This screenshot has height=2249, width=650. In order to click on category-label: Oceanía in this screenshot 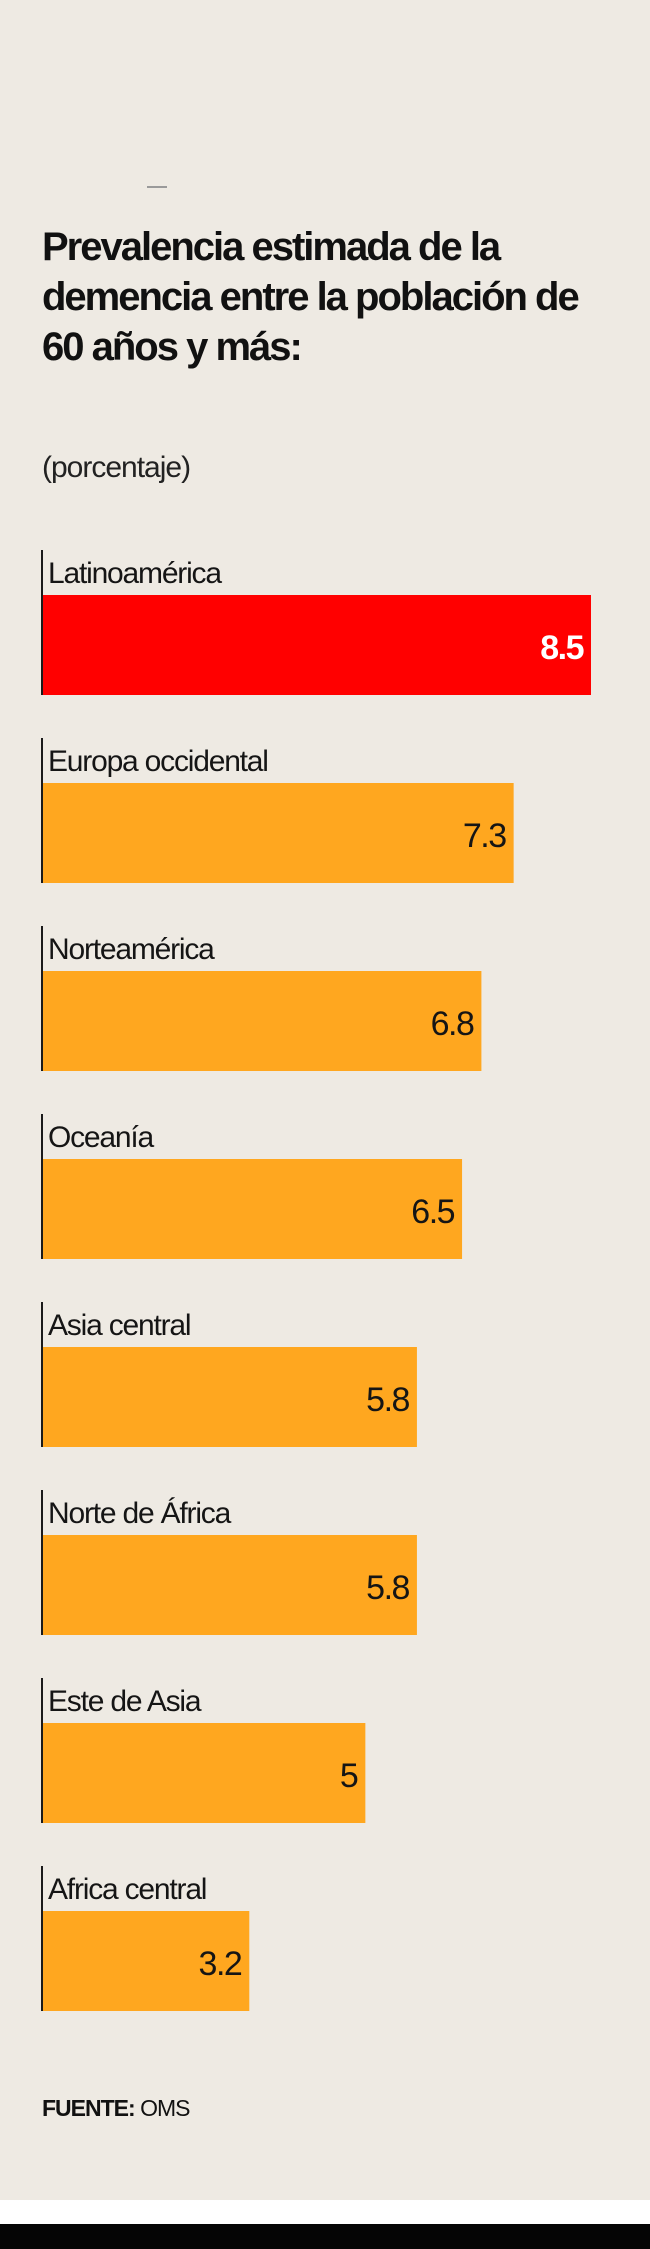, I will do `click(101, 1137)`.